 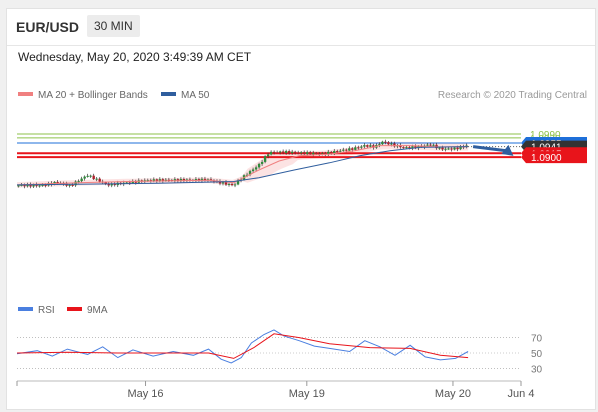 I want to click on x-tick-label: May 16, so click(x=145, y=394).